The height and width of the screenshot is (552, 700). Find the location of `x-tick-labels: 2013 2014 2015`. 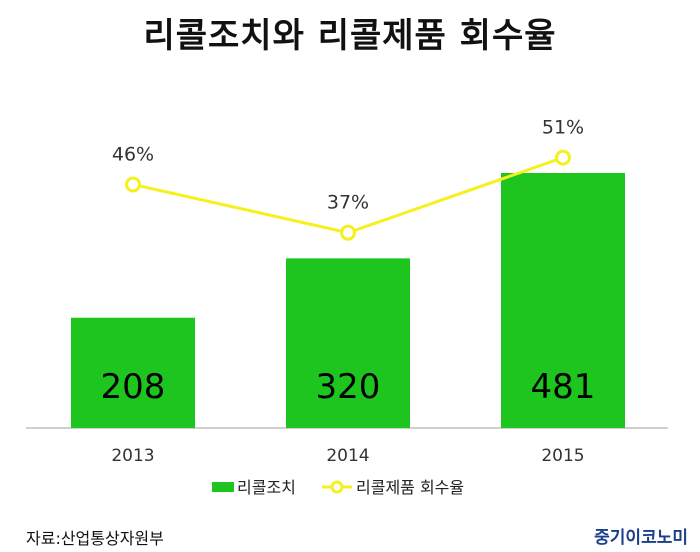

x-tick-labels: 2013 2014 2015 is located at coordinates (347, 456).